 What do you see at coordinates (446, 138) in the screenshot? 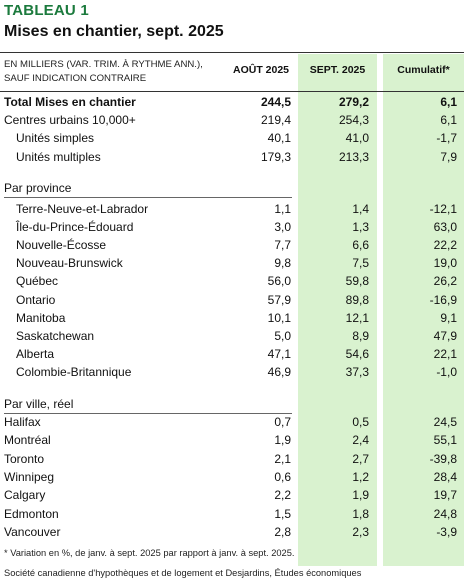
I see `cumulative-value: -1,7` at bounding box center [446, 138].